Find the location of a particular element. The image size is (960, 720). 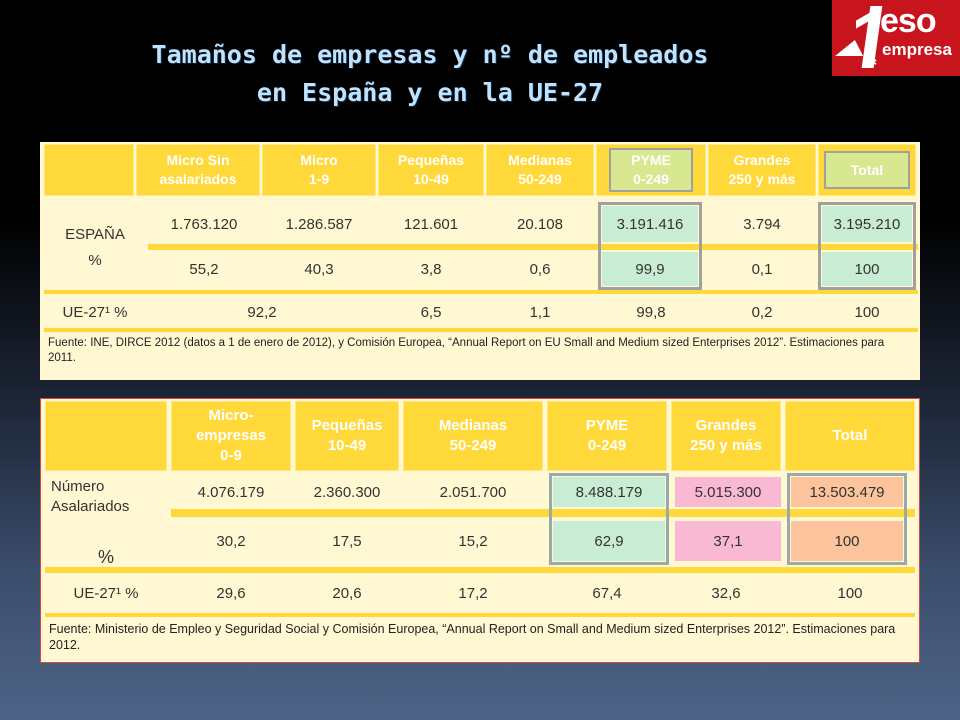

espana-pct-micro-sin: 55,2 is located at coordinates (204, 269).